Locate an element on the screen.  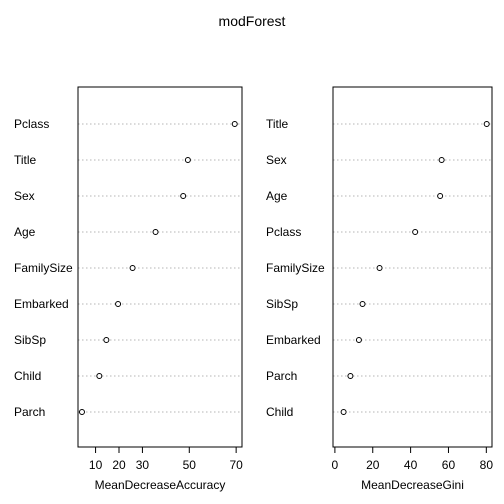
x-tick-label: 40 is located at coordinates (411, 465).